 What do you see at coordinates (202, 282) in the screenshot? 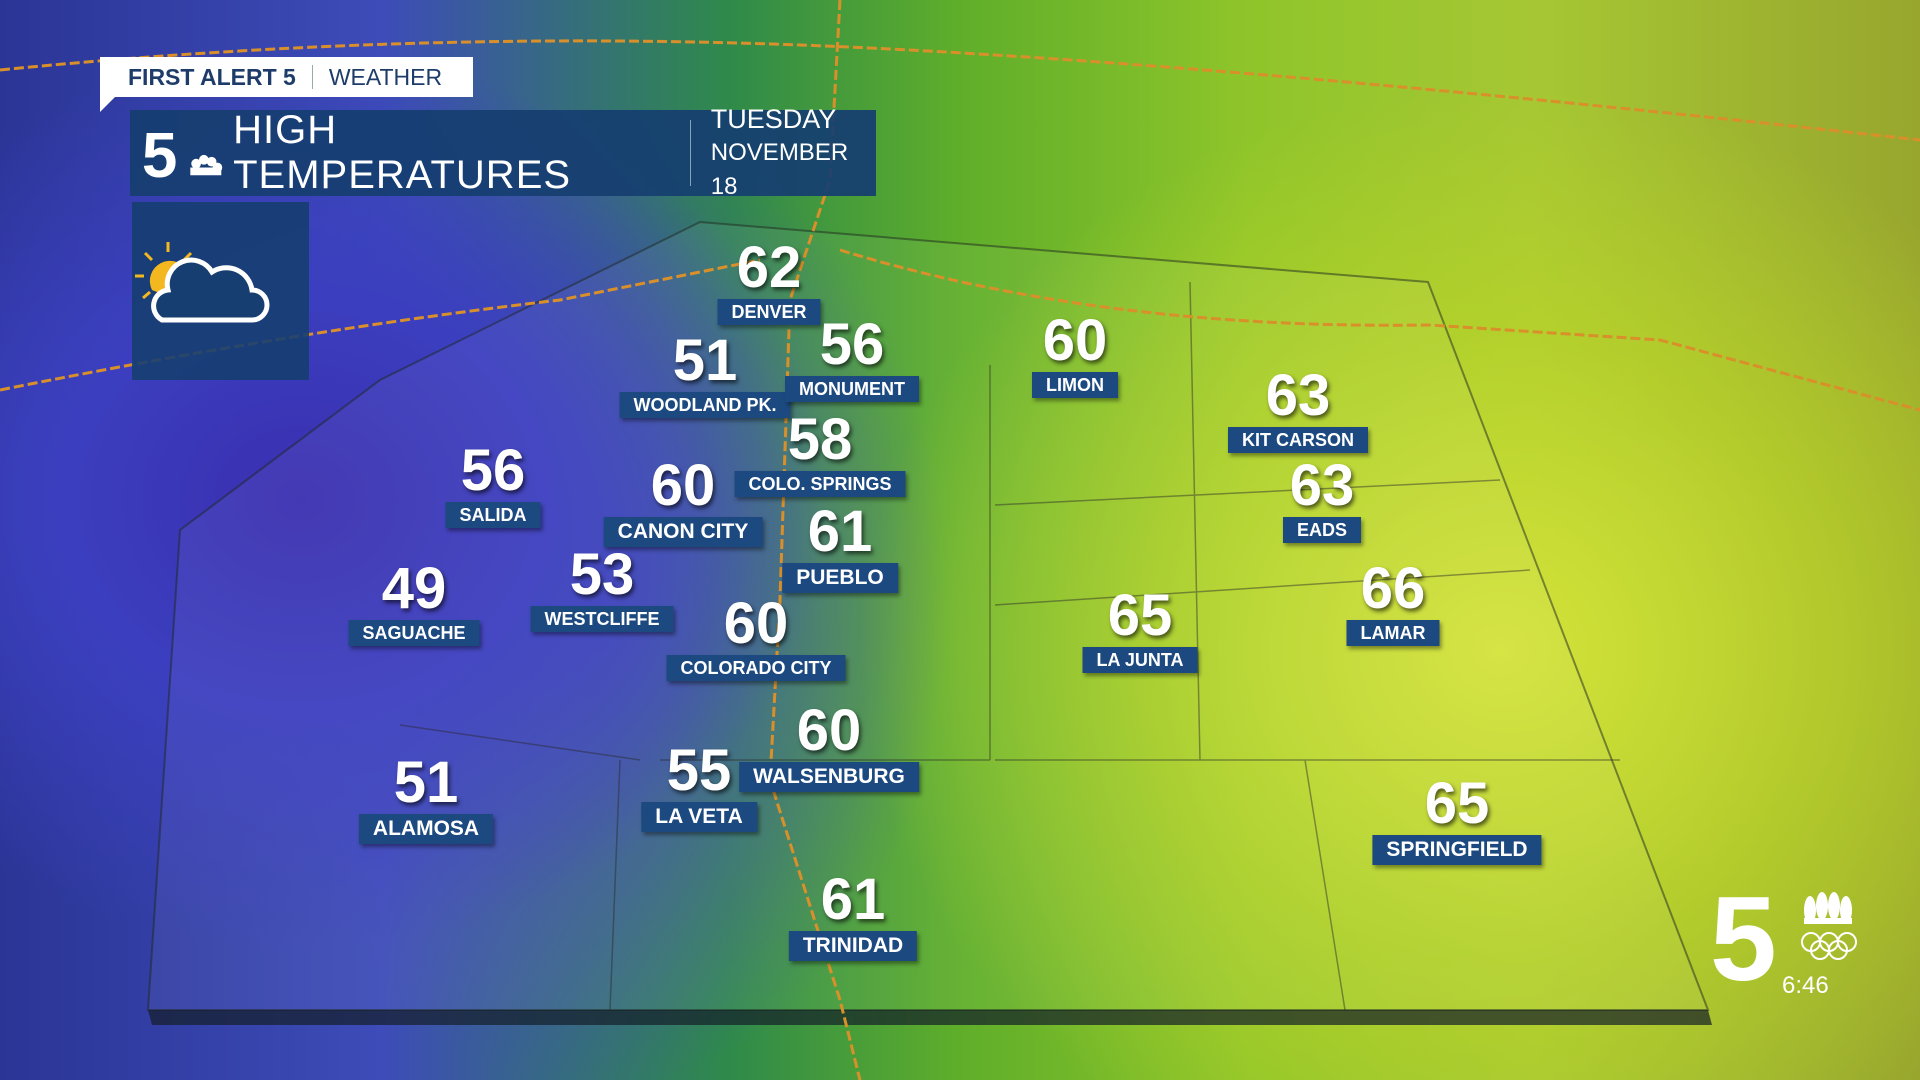
I see `partly-cloudy-icon` at bounding box center [202, 282].